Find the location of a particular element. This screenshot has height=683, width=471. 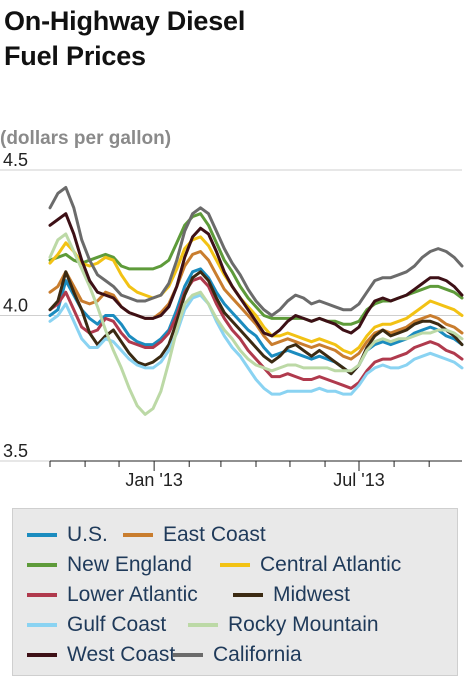

series-line-gulf-coast is located at coordinates (256, 344).